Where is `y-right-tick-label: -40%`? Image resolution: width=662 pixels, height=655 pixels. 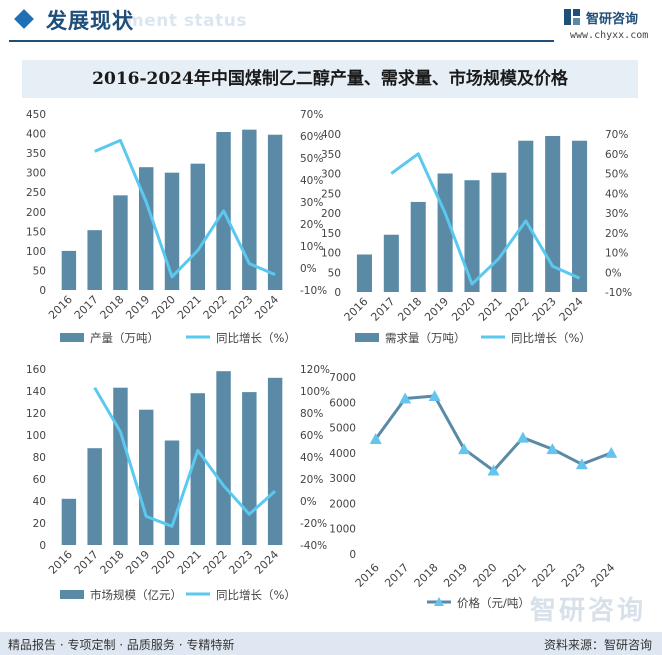 y-right-tick-label: -40% is located at coordinates (313, 546).